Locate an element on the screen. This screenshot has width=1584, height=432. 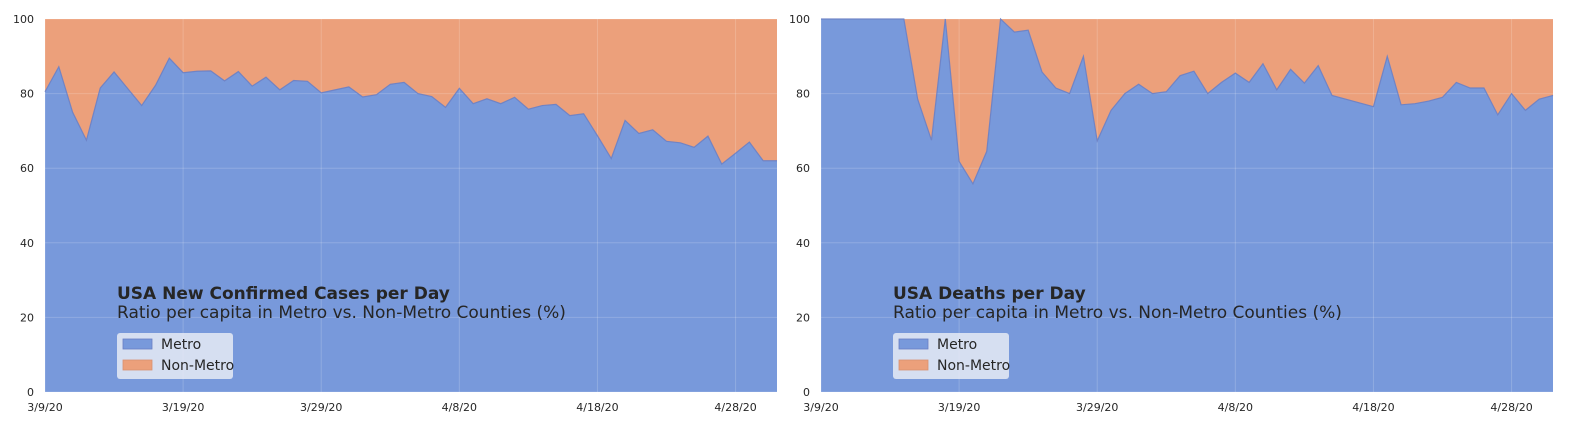
deaths-y-tick-label: 100 is located at coordinates (799, 19).